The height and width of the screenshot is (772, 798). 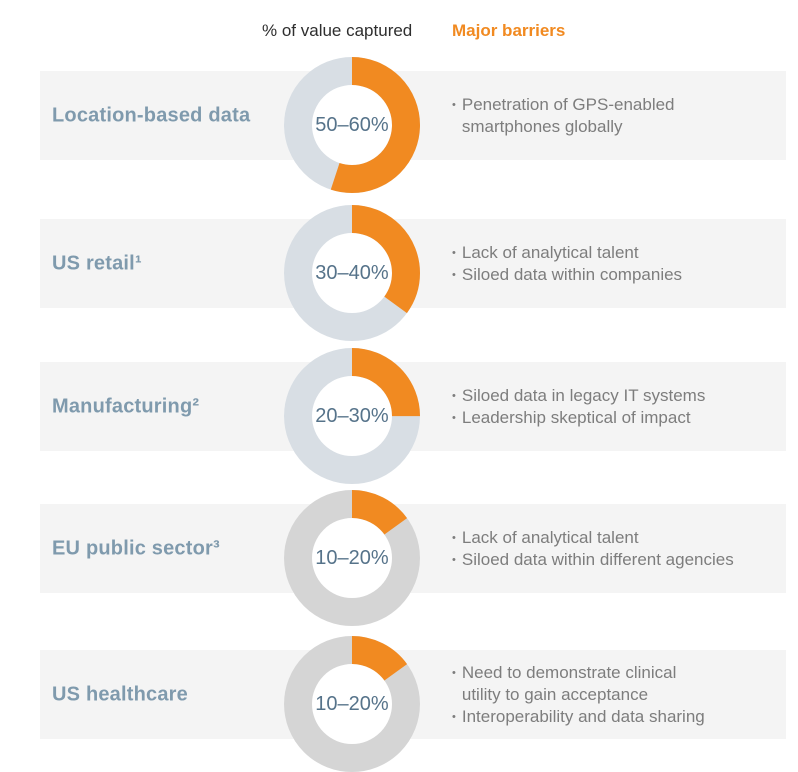 What do you see at coordinates (126, 406) in the screenshot?
I see `sector-label: Manufacturing²` at bounding box center [126, 406].